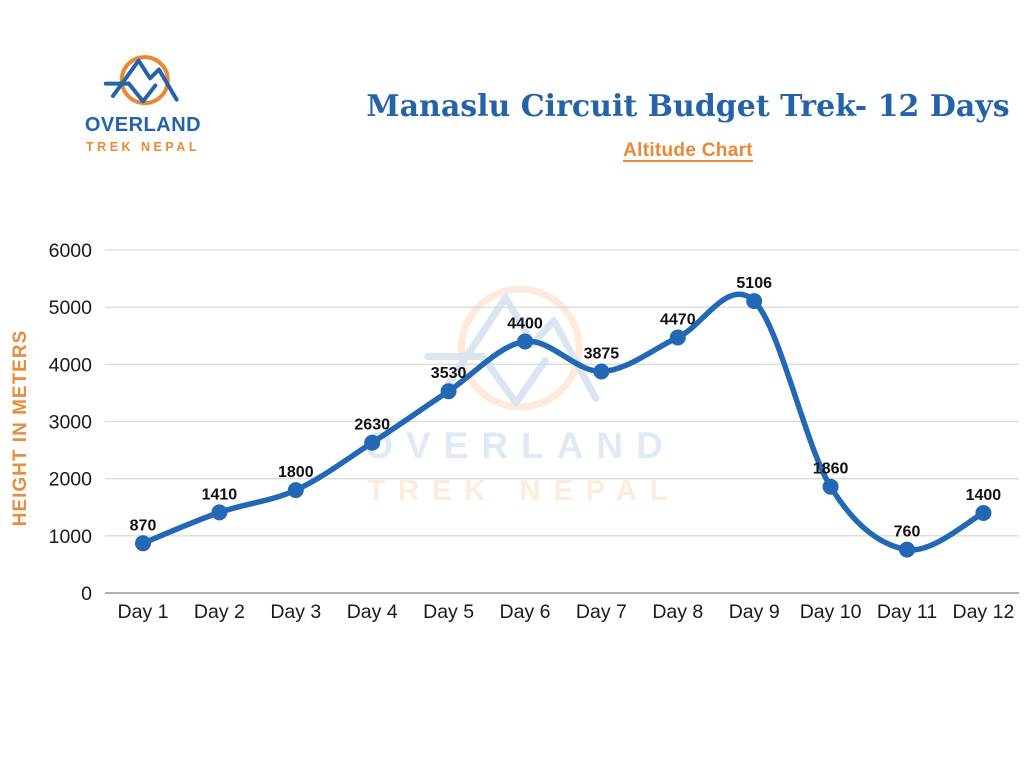 Image resolution: width=1024 pixels, height=768 pixels. What do you see at coordinates (525, 324) in the screenshot?
I see `data-point-label: 4400` at bounding box center [525, 324].